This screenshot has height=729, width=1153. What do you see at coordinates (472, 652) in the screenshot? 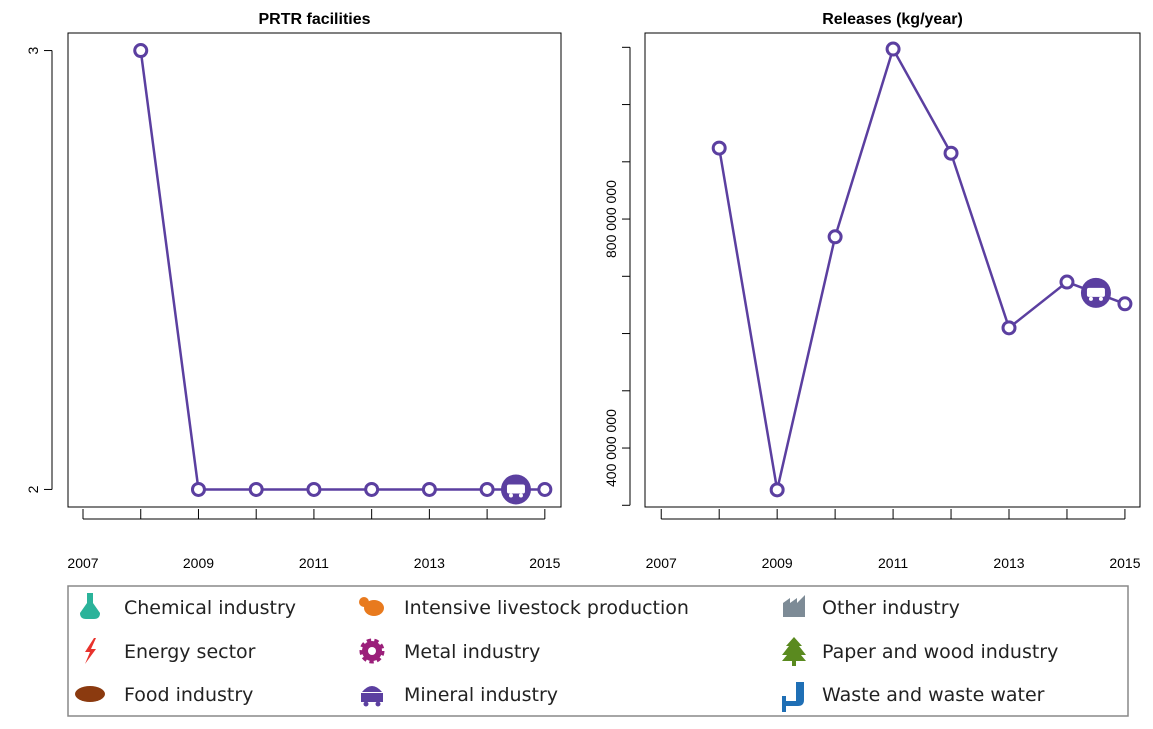
I see `legend-label: Metal industry` at bounding box center [472, 652].